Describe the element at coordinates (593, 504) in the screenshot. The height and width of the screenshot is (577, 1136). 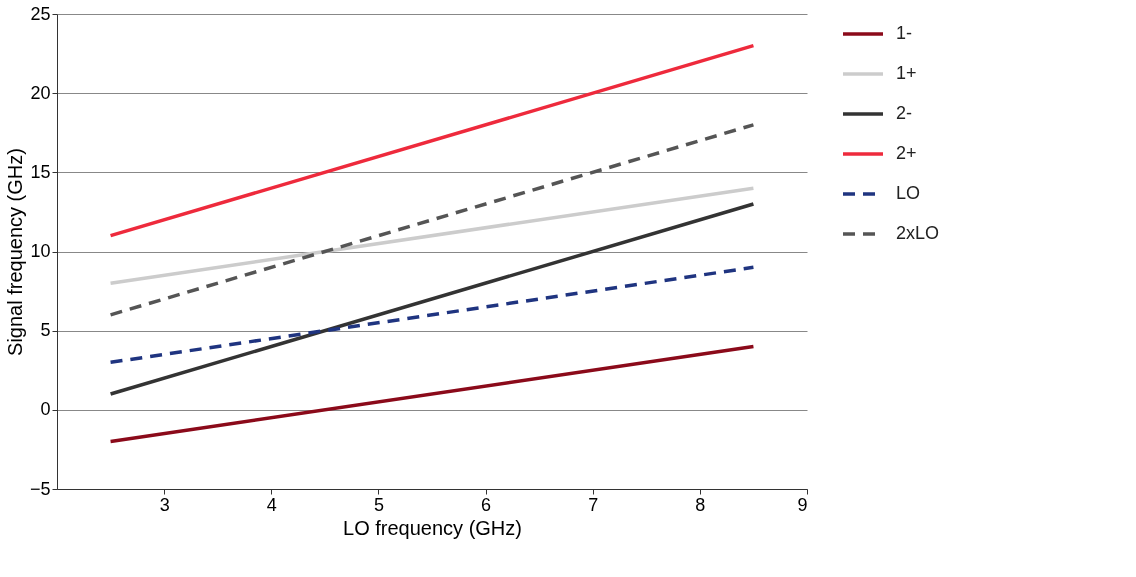
I see `x-tick-label: 7` at that location.